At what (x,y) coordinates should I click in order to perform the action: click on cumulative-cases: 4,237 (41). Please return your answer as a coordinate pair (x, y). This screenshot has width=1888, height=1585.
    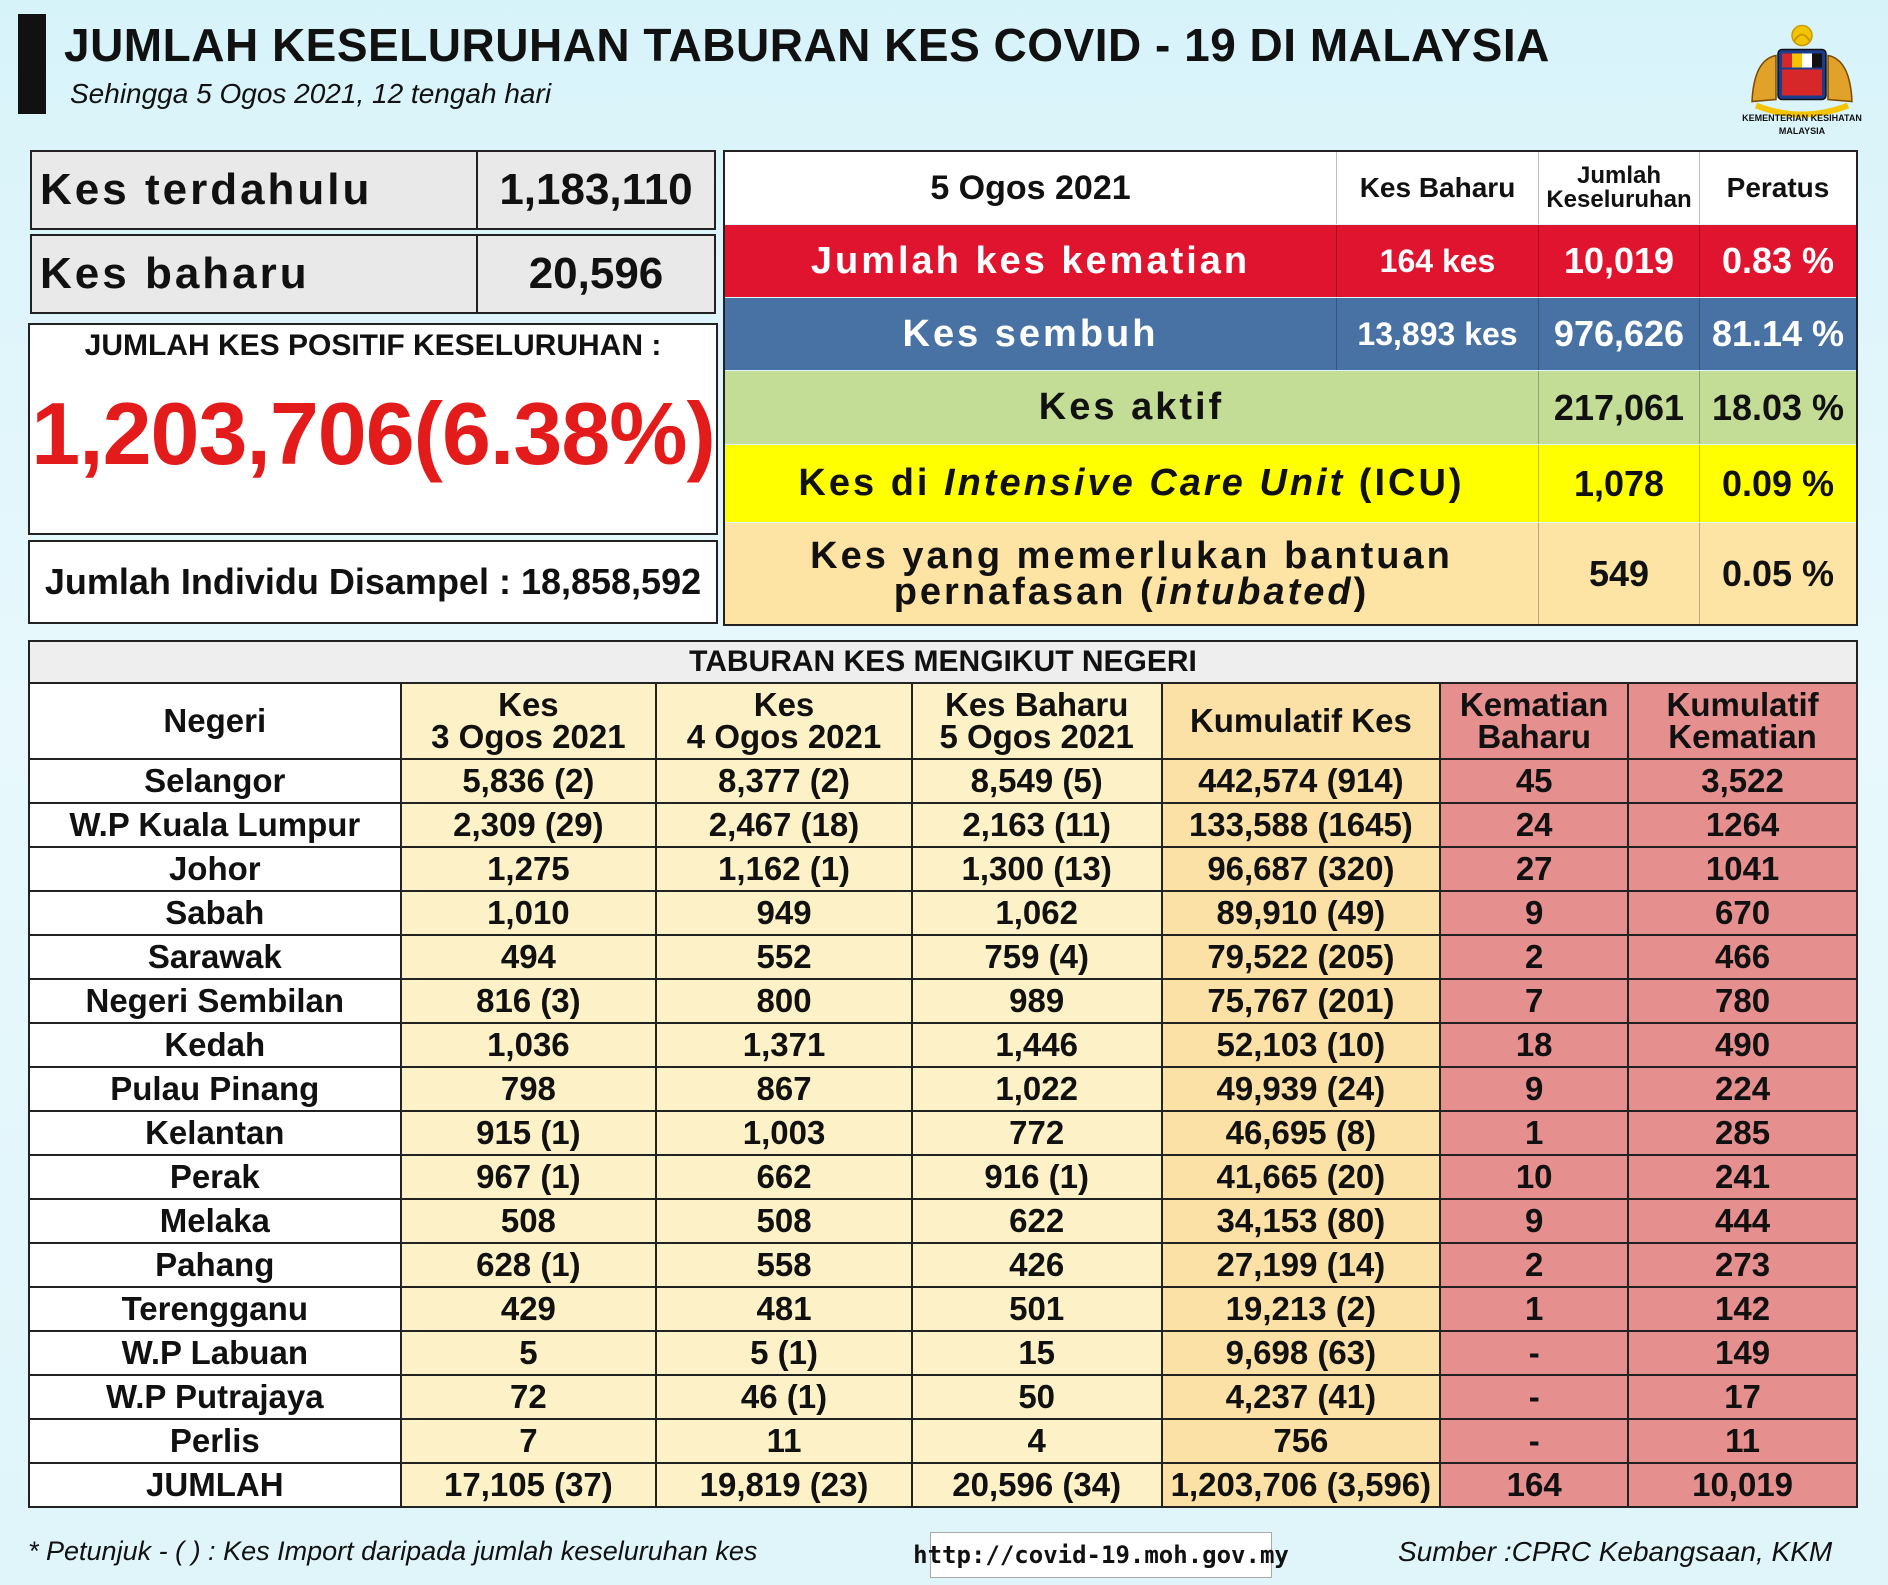
    Looking at the image, I should click on (1301, 1397).